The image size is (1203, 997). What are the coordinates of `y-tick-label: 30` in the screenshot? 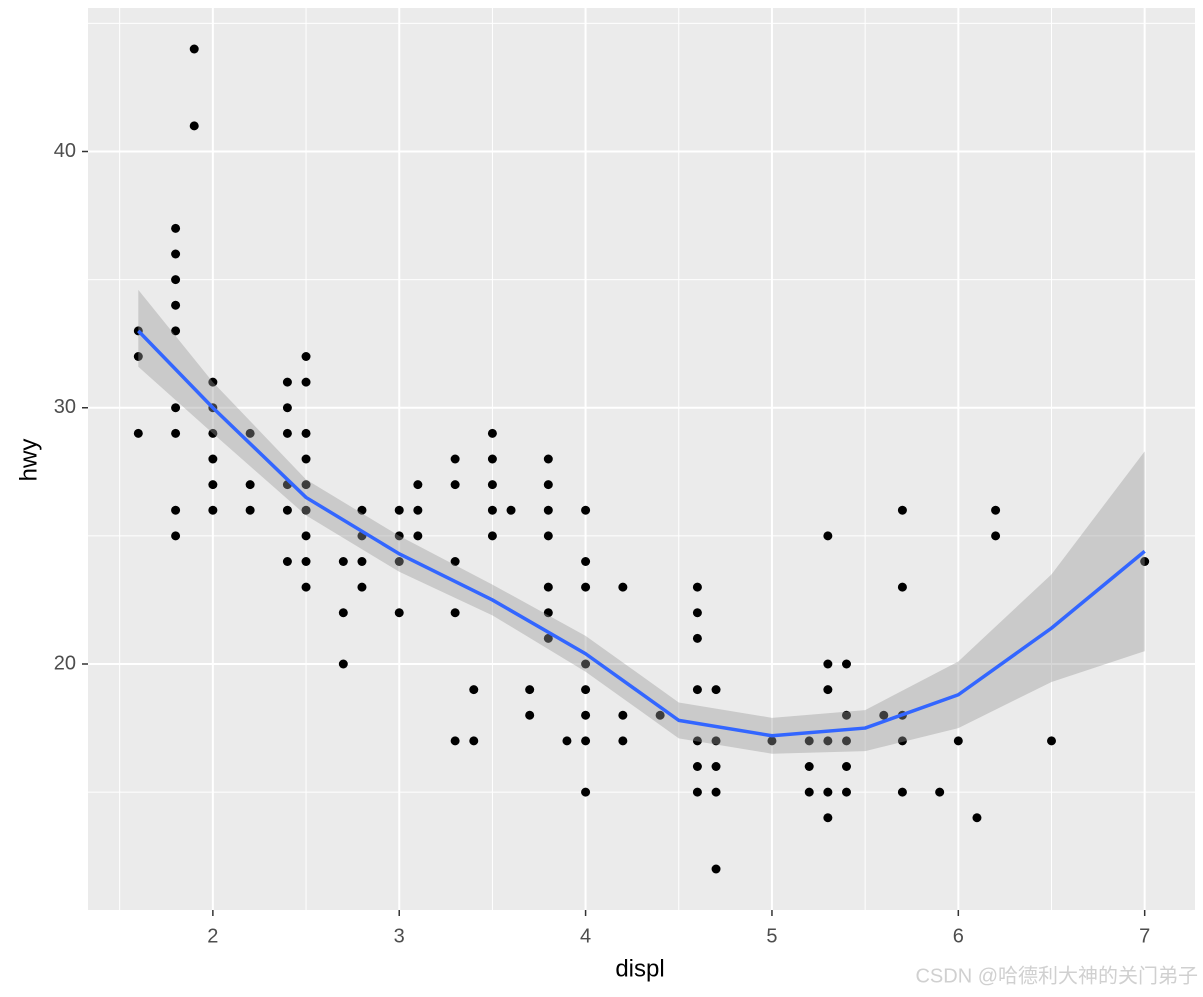 It's located at (65, 407).